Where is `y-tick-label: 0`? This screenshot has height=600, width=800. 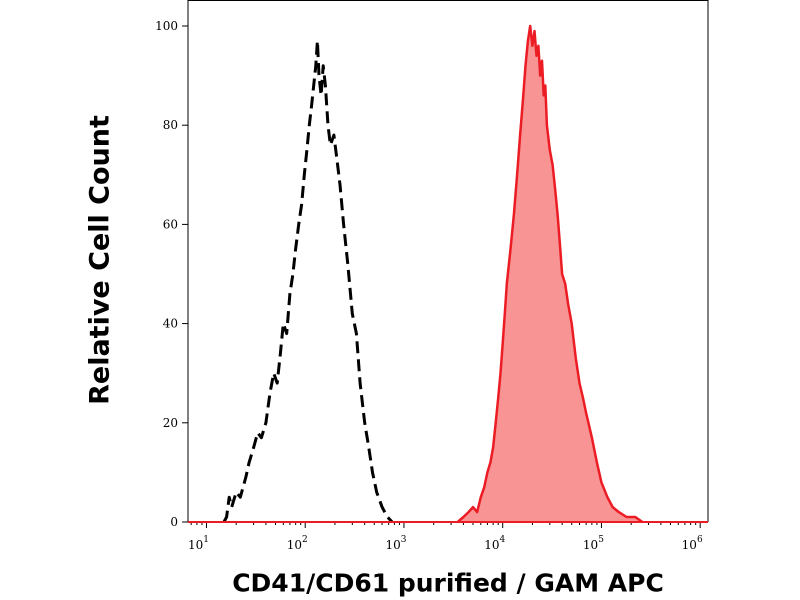 y-tick-label: 0 is located at coordinates (174, 522).